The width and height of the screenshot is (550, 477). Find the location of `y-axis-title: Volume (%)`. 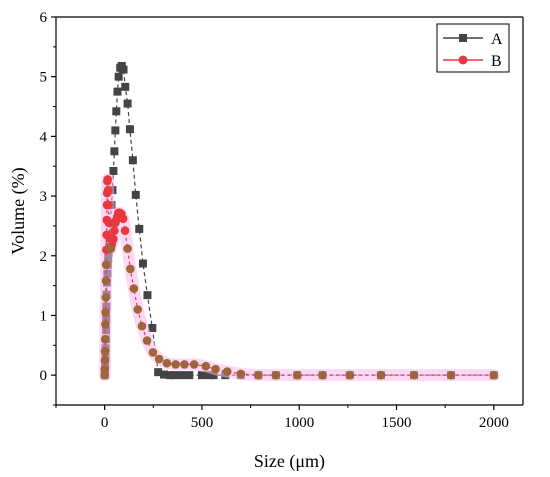

y-axis-title: Volume (%) is located at coordinates (18, 210).